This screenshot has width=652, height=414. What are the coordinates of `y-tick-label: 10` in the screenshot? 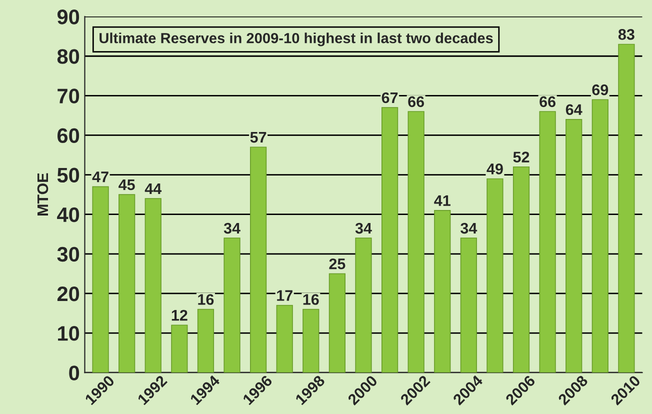 It's located at (69, 333).